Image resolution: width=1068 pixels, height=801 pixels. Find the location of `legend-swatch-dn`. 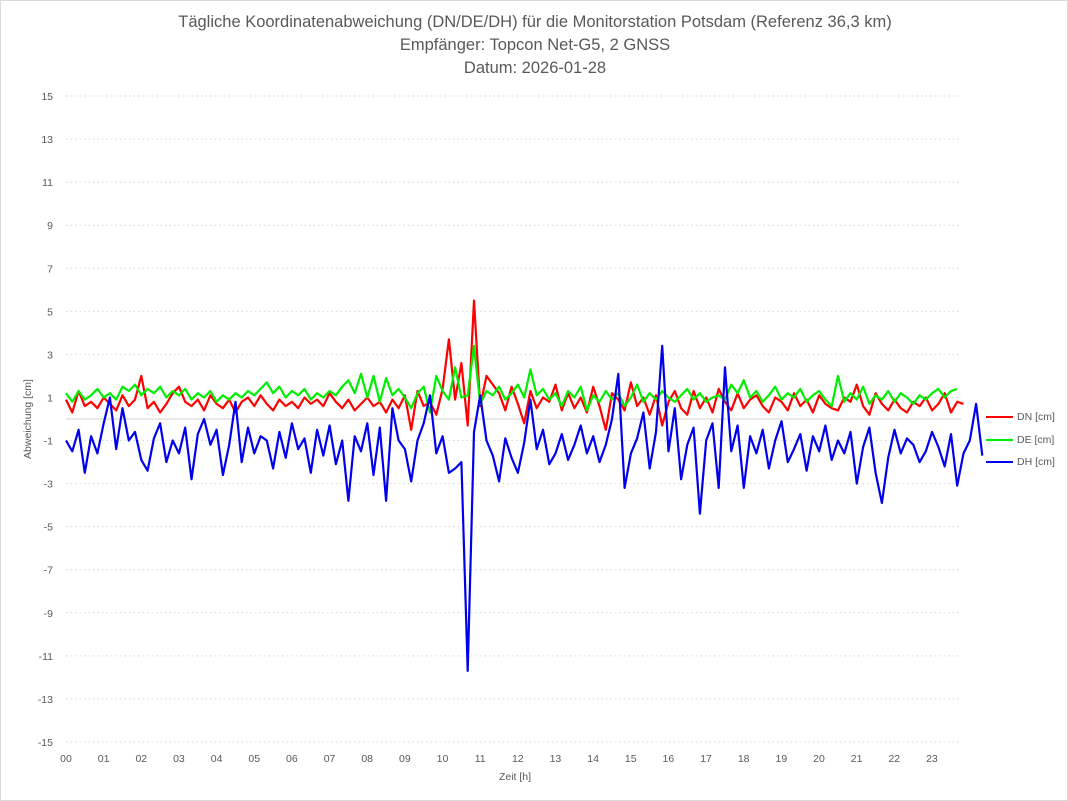

legend-swatch-dn is located at coordinates (999, 417).